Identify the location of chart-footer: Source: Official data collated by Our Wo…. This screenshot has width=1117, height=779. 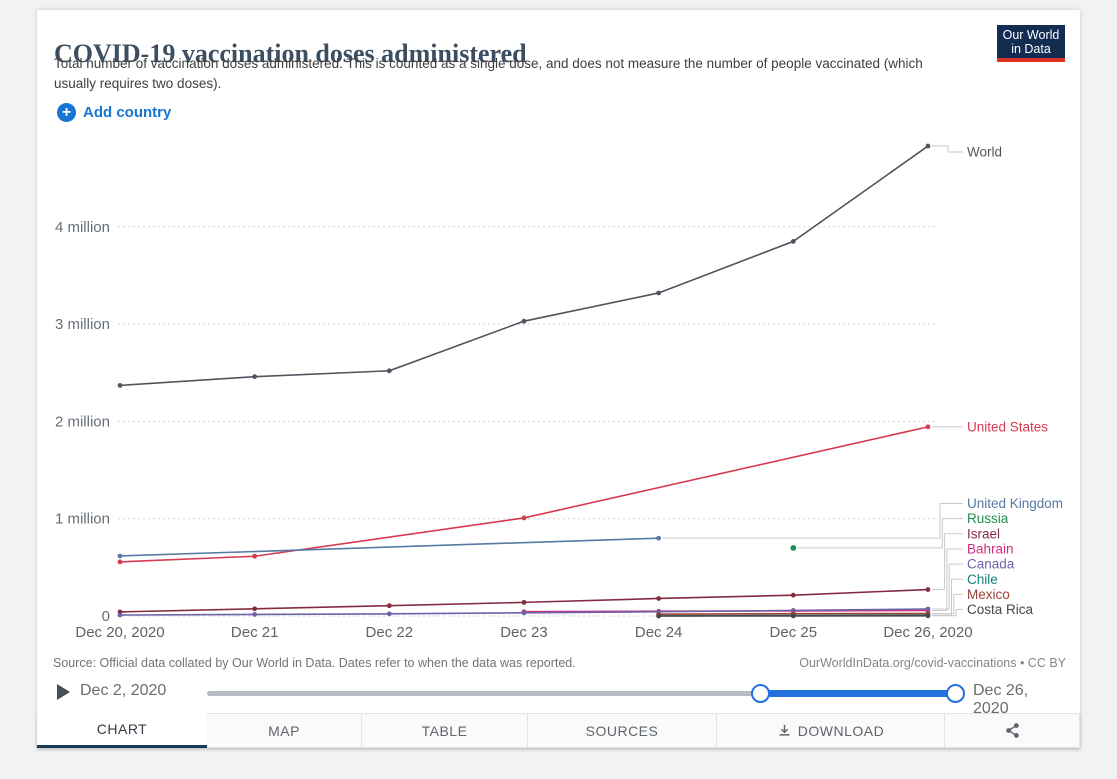
(559, 663).